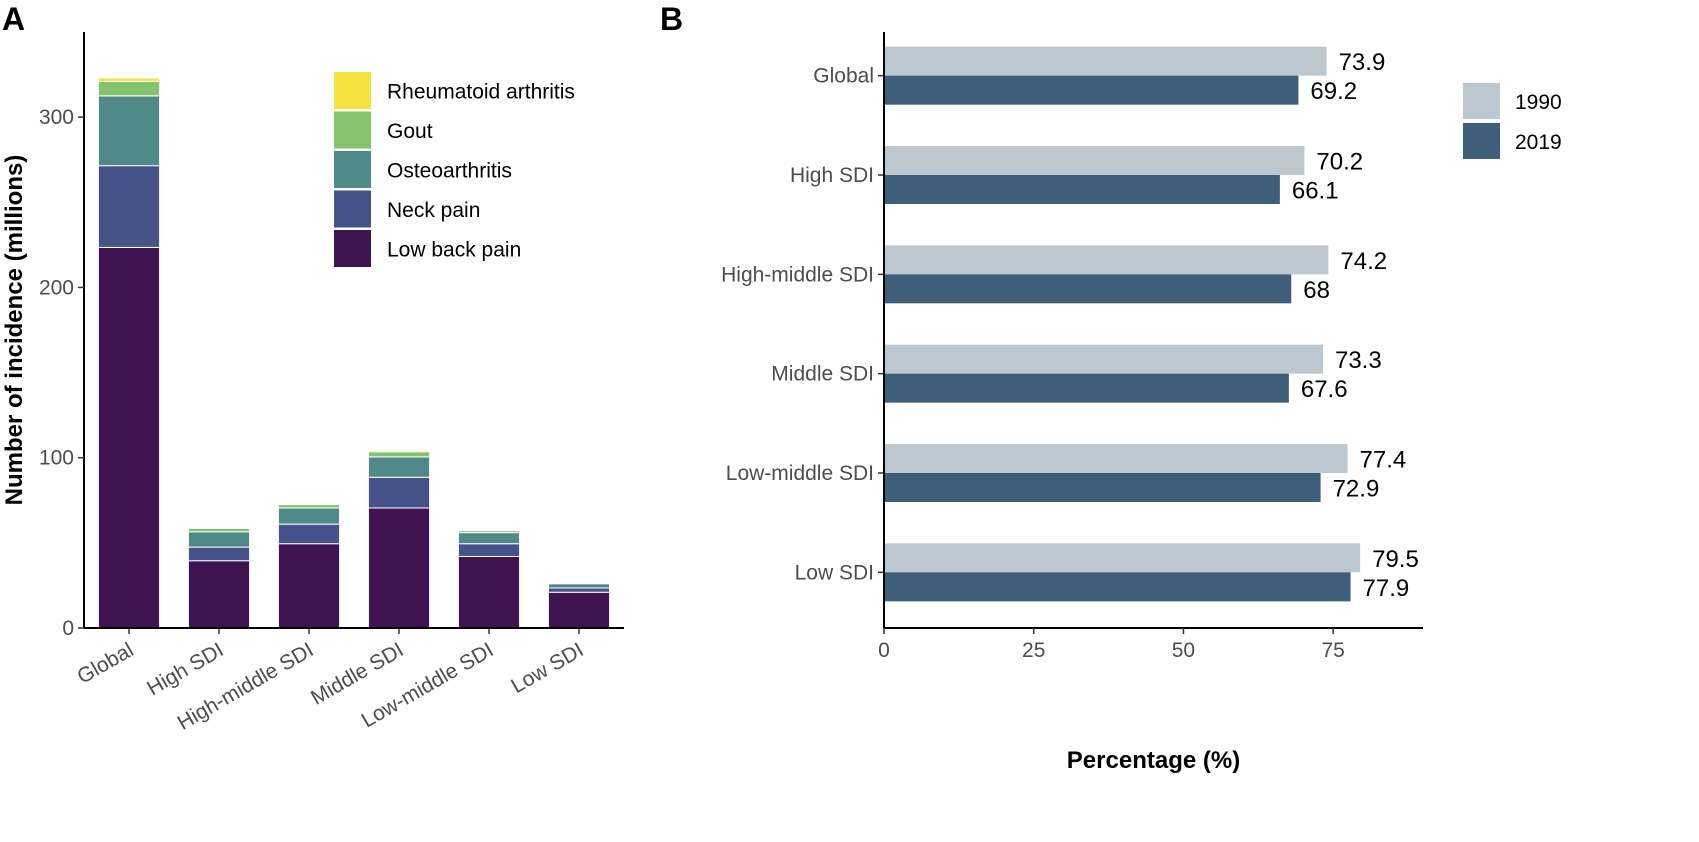  What do you see at coordinates (352, 209) in the screenshot?
I see `legend-swatch-neck-pain` at bounding box center [352, 209].